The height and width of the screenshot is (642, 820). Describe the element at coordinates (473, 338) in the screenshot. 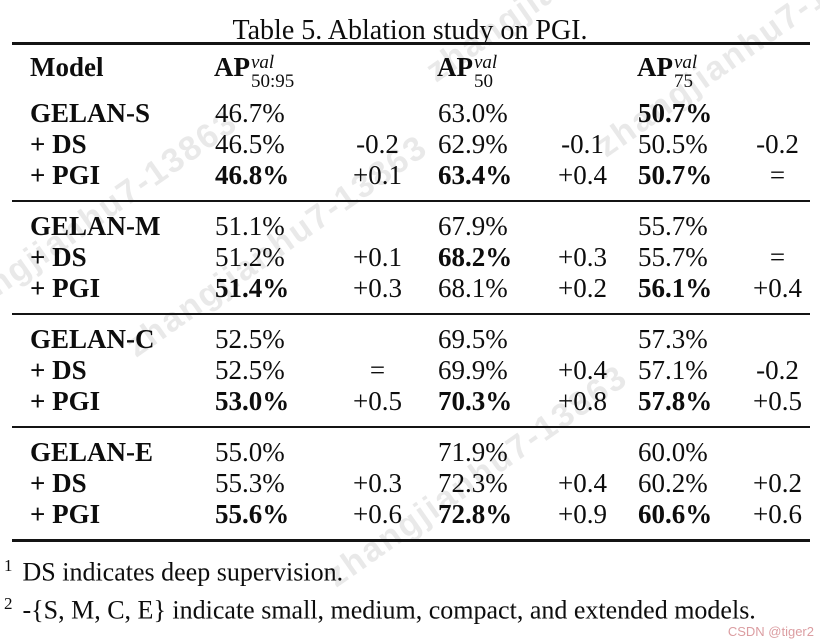

I see `ap50-value: 69.5%` at that location.